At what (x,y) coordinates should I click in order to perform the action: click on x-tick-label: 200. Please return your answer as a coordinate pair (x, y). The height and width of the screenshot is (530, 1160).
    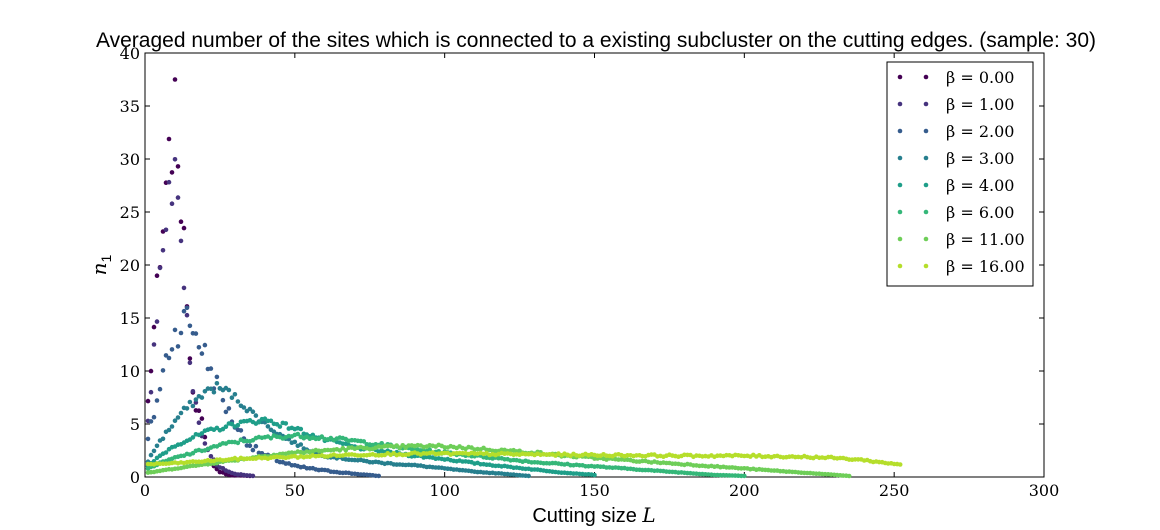
    Looking at the image, I should click on (744, 490).